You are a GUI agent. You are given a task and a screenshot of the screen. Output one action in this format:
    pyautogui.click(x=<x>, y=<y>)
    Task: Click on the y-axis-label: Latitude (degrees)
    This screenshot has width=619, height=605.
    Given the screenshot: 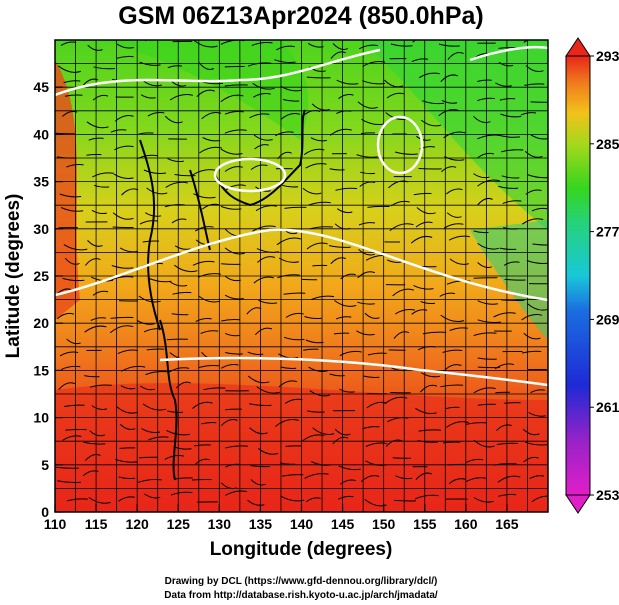 What is the action you would take?
    pyautogui.click(x=13, y=276)
    